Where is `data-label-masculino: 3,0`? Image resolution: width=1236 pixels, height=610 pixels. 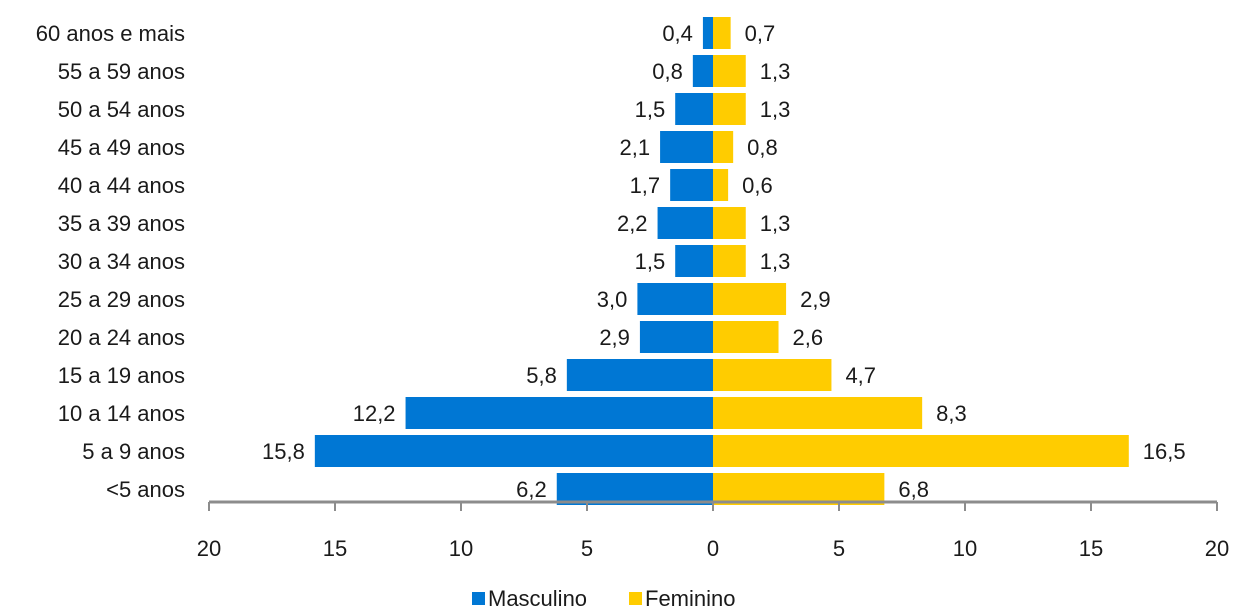
data-label-masculino: 3,0 is located at coordinates (612, 299).